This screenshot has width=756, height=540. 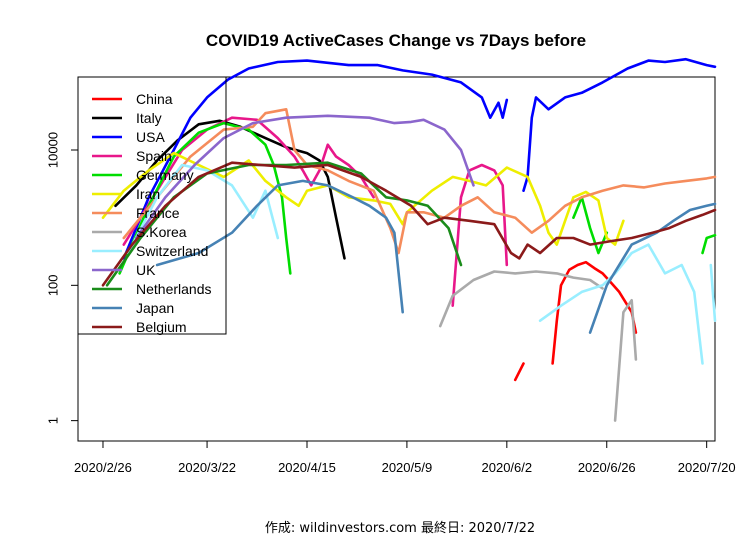 I want to click on legend-item: Switzerland, so click(x=150, y=251).